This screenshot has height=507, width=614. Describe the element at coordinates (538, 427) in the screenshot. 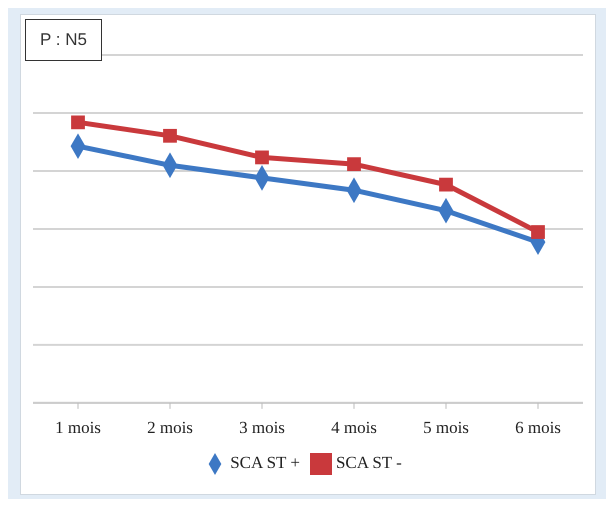

I see `x-tick-label: 6 mois` at that location.